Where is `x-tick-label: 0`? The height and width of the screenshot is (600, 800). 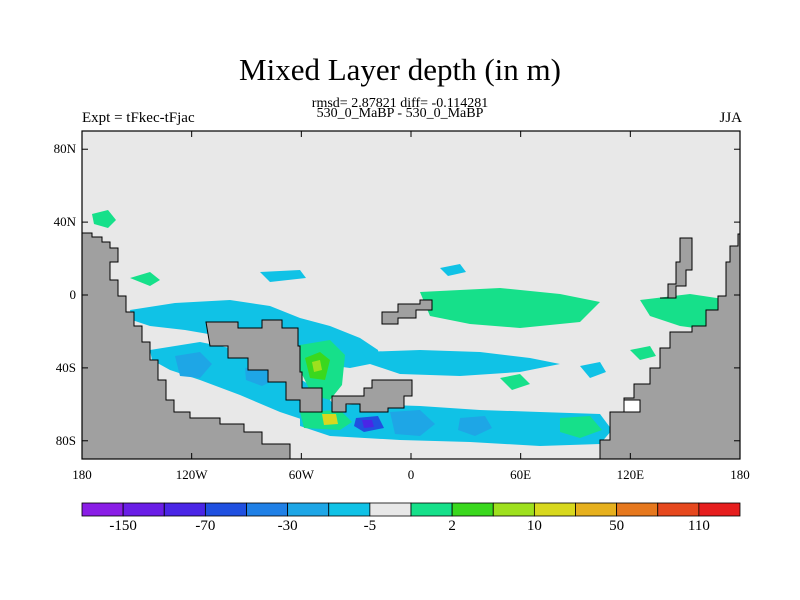
x-tick-label: 0 is located at coordinates (411, 474).